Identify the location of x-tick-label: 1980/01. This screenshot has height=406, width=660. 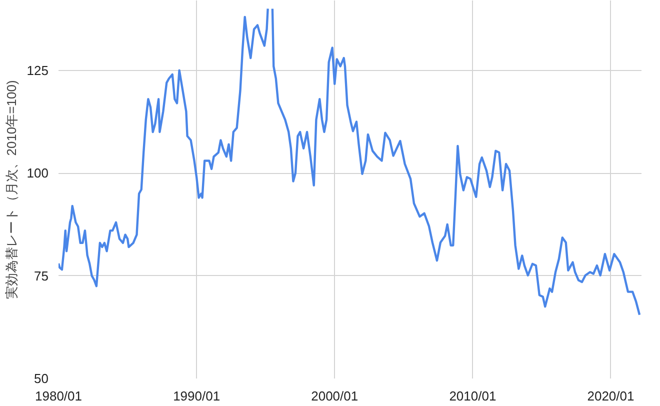
(58, 396).